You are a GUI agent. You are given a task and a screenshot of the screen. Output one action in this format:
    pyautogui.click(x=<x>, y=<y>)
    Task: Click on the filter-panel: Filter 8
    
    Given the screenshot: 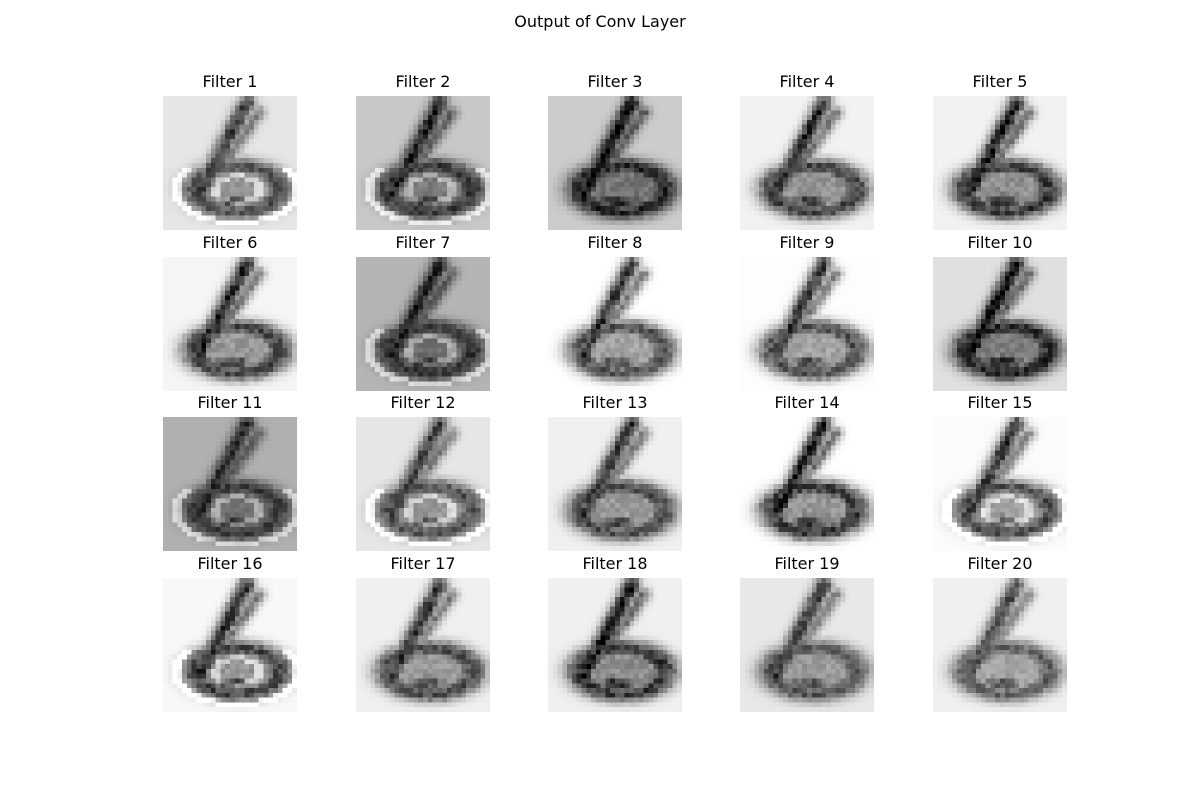 What is the action you would take?
    pyautogui.click(x=615, y=312)
    